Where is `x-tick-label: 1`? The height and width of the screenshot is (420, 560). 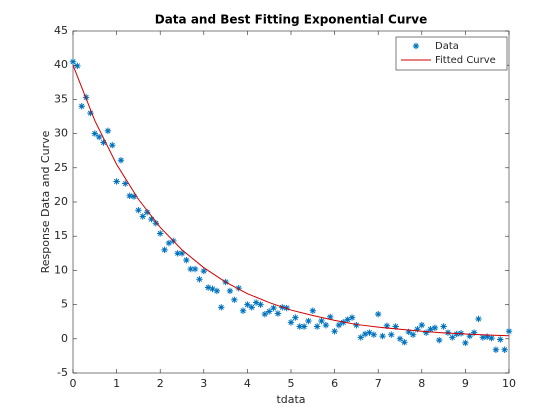
x-tick-label: 1 is located at coordinates (116, 383).